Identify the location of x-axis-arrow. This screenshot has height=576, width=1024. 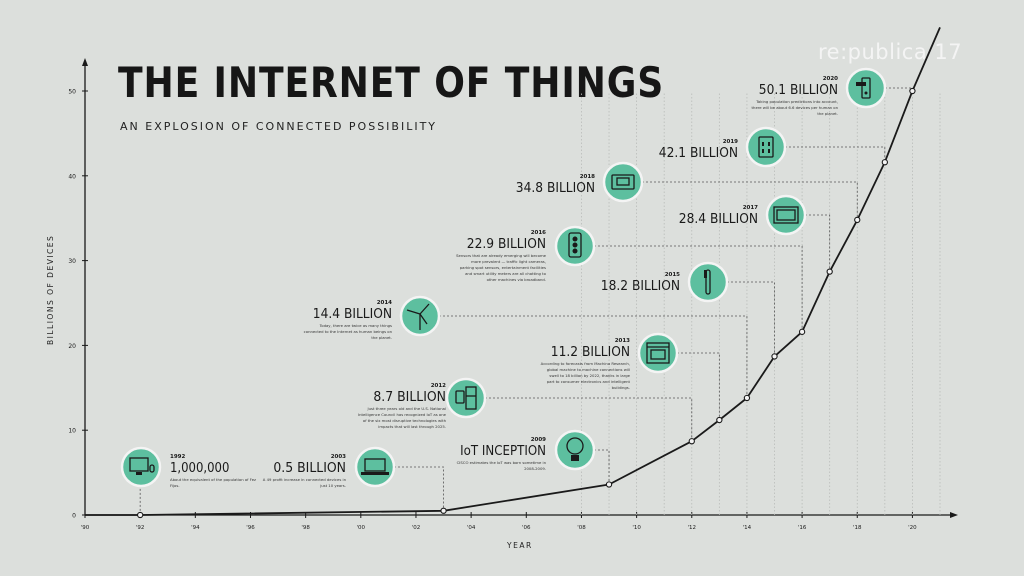
(954, 515).